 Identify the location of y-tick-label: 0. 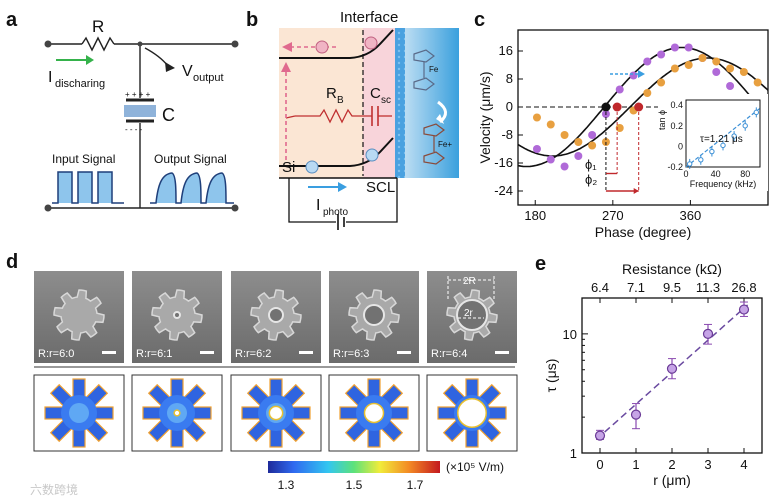
(509, 106).